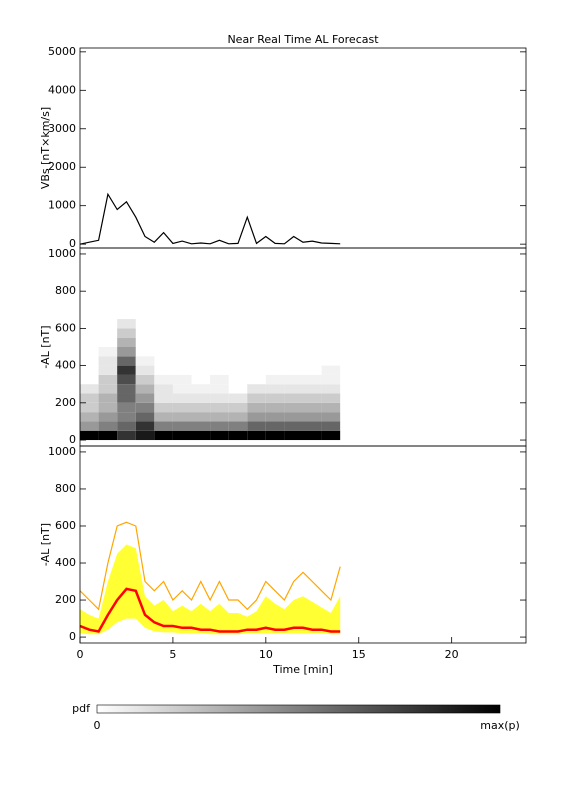 The width and height of the screenshot is (576, 796). What do you see at coordinates (80, 654) in the screenshot?
I see `x-tick-label: 0` at bounding box center [80, 654].